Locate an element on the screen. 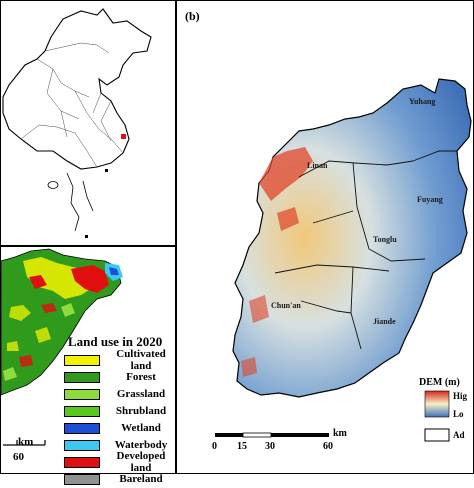 The width and height of the screenshot is (474, 488). land-use-map is located at coordinates (62, 347).